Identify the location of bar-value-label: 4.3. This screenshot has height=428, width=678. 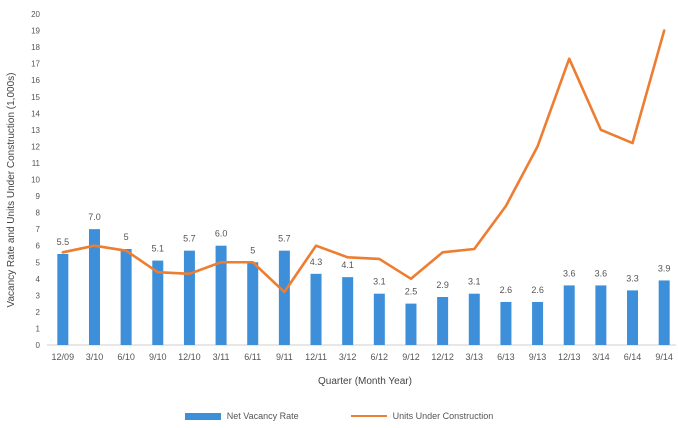
(316, 262).